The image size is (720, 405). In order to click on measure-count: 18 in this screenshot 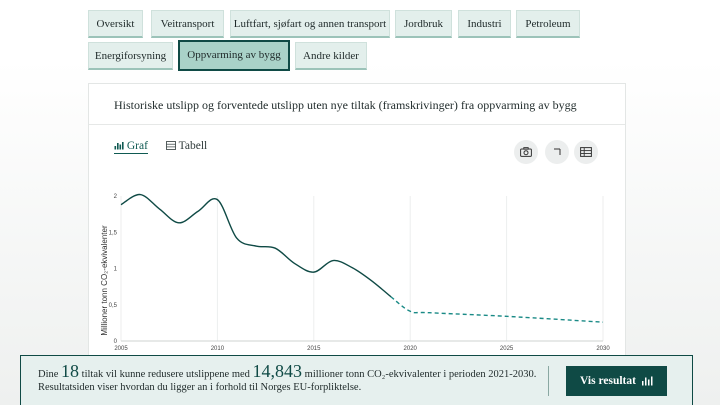, I will do `click(70, 371)`.